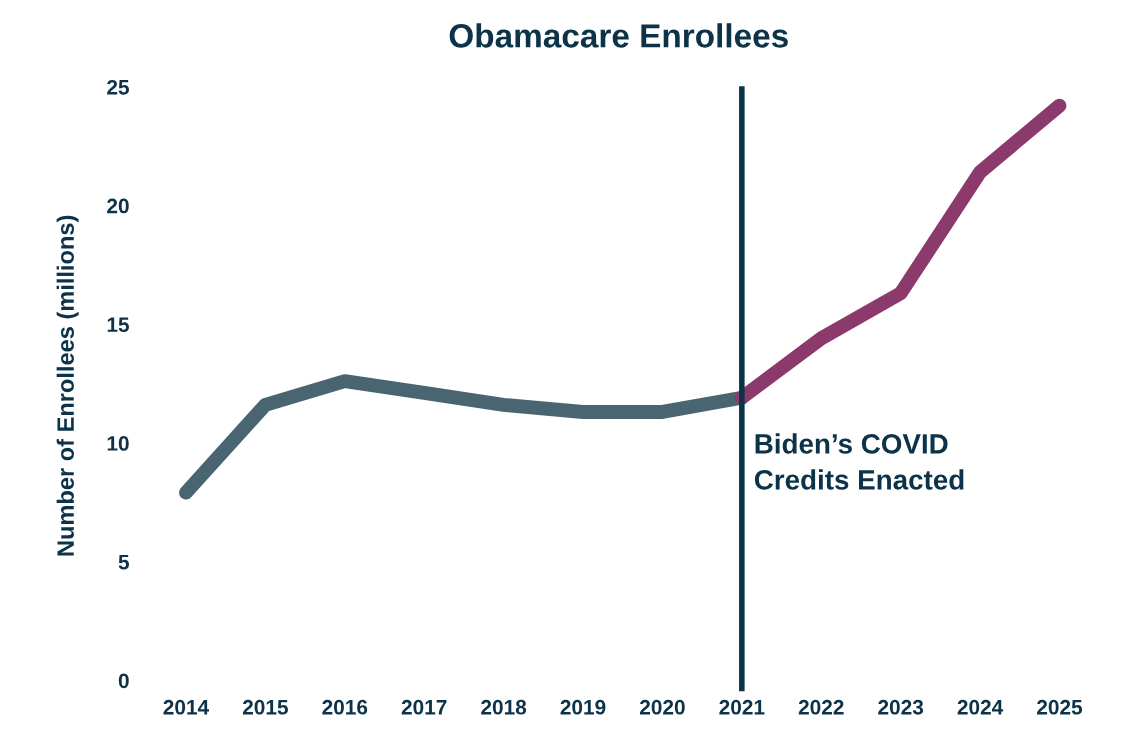 The image size is (1125, 742). I want to click on x-tick-label: 2018, so click(504, 707).